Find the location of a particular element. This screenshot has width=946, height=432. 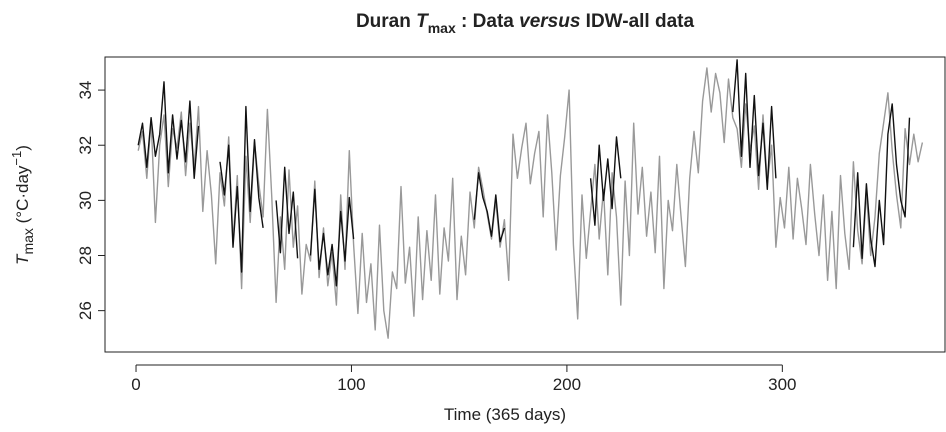

y-tick-label: 32 is located at coordinates (85, 145).